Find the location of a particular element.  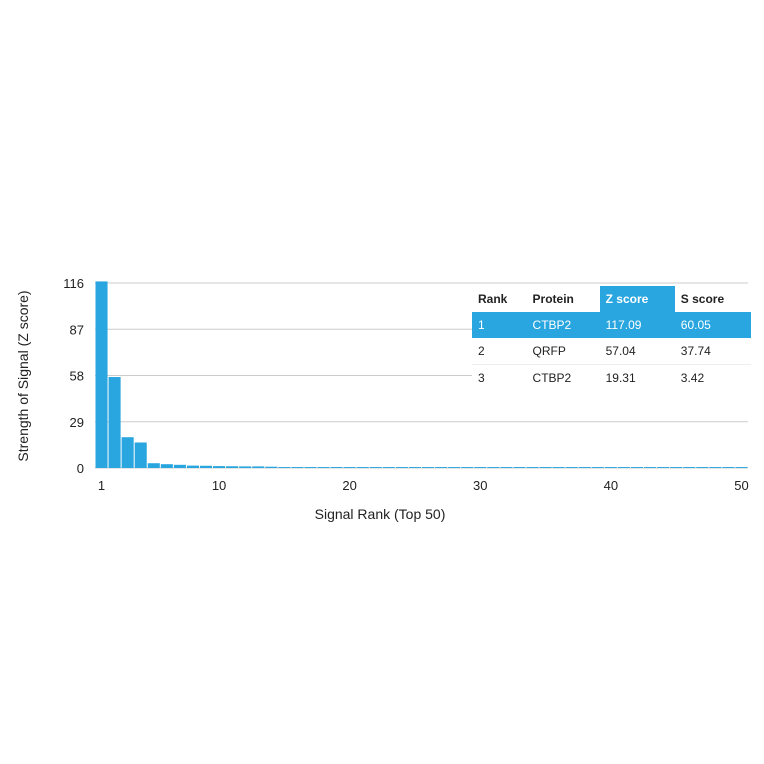

cell: 37.74 is located at coordinates (712, 351).